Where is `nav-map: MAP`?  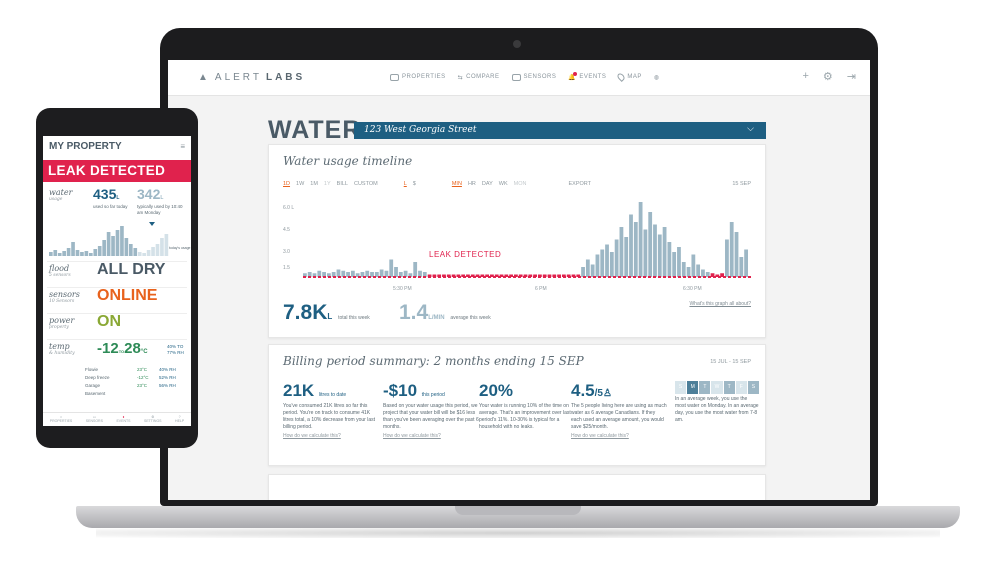 nav-map: MAP is located at coordinates (629, 77).